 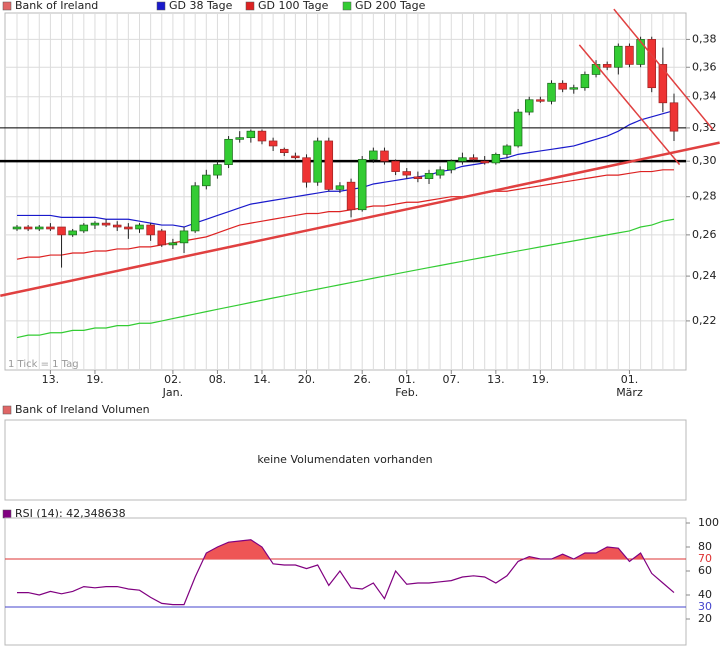 I want to click on x-tick-label: 07., so click(x=452, y=379).